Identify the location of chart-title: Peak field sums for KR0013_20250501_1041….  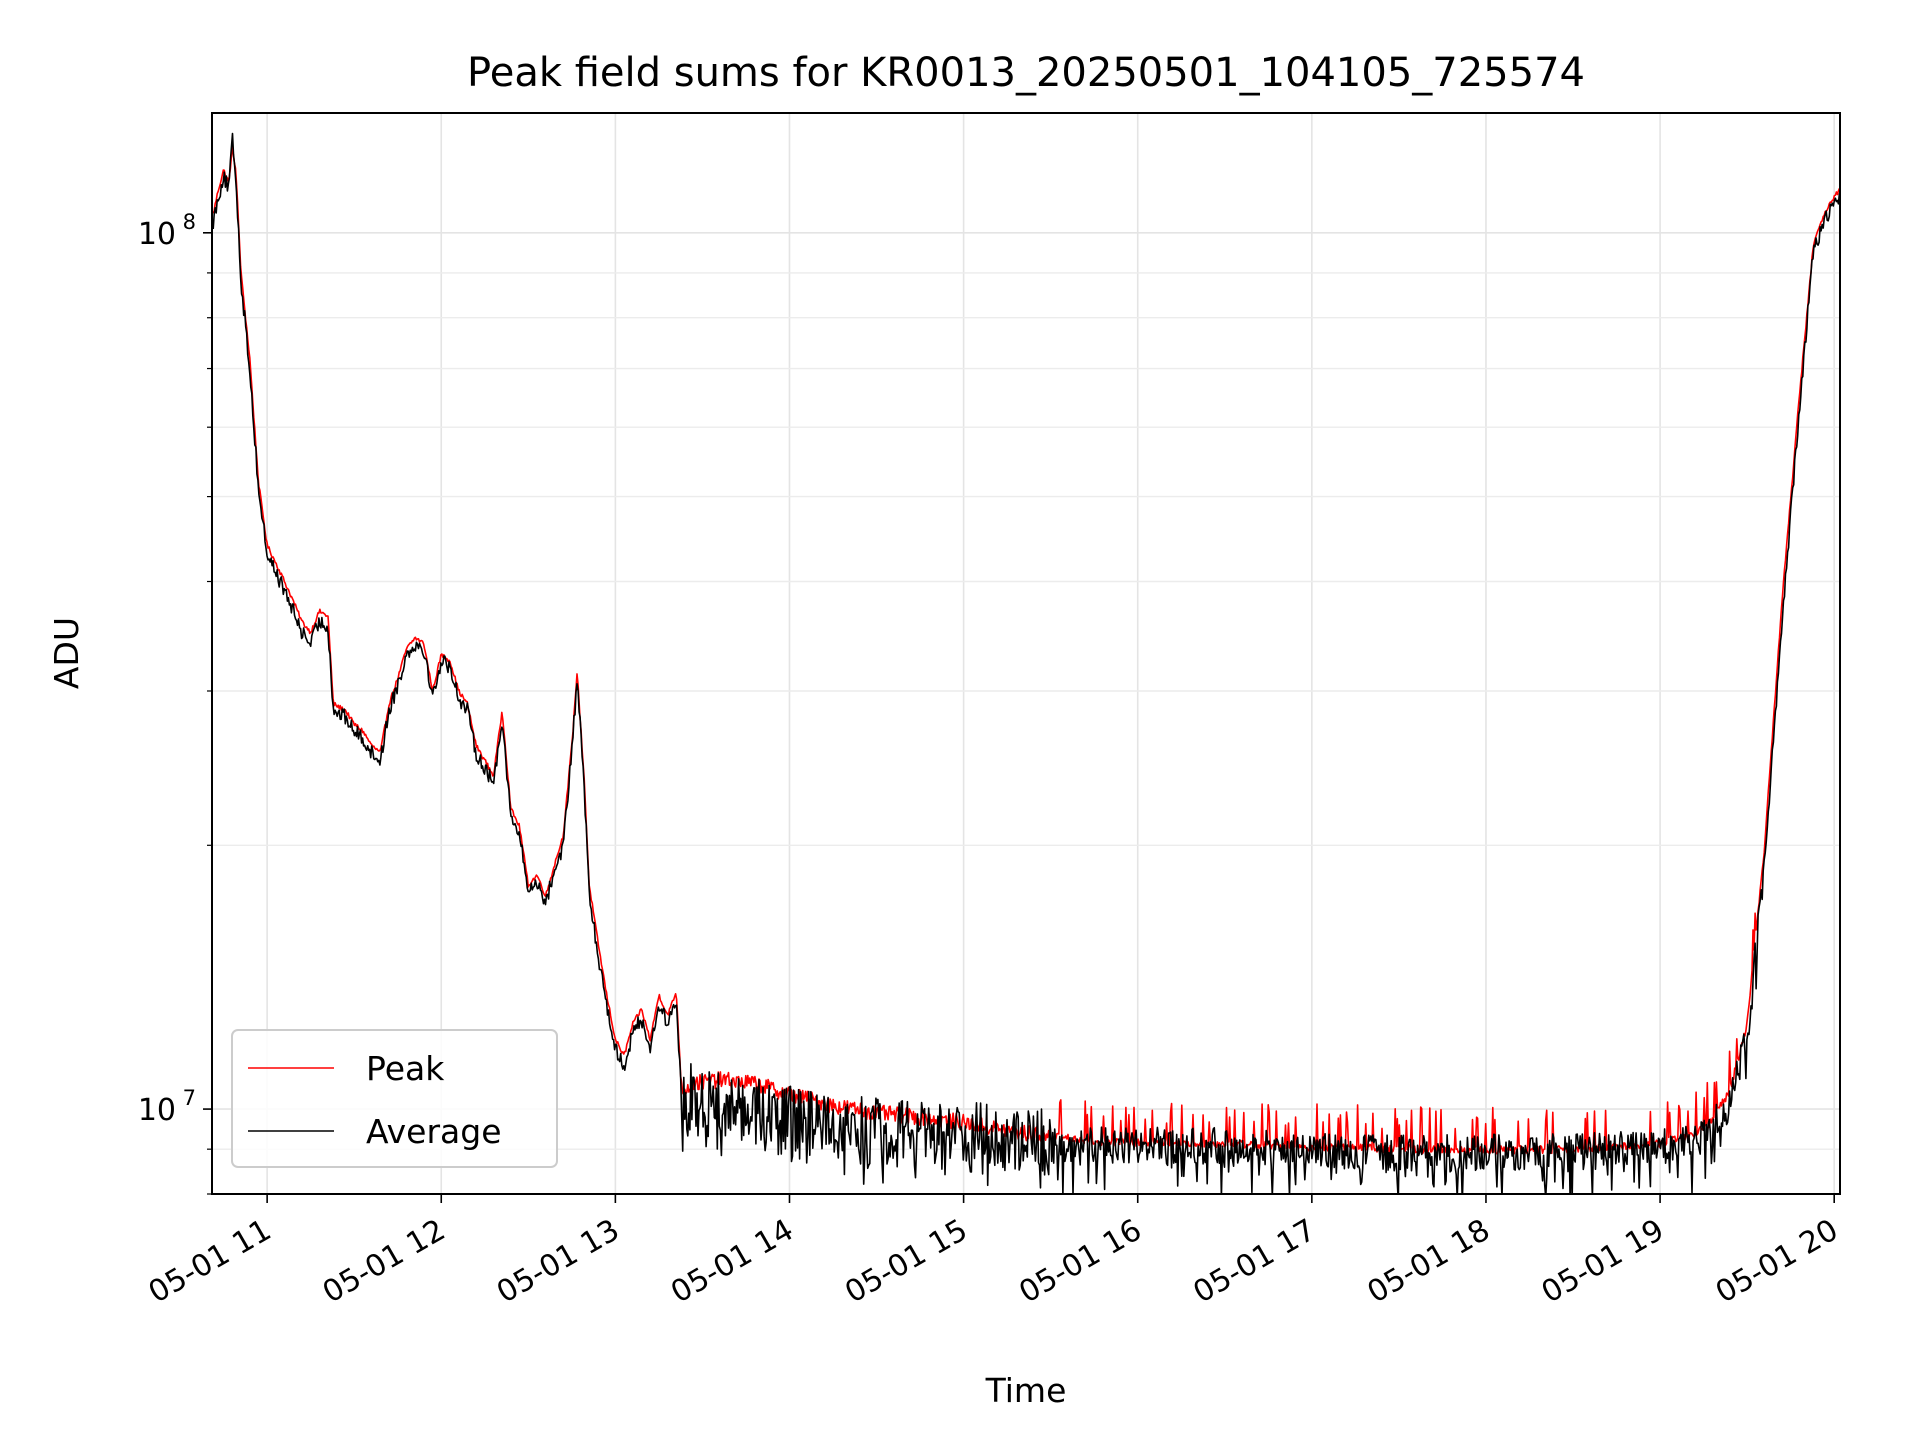
(1026, 73).